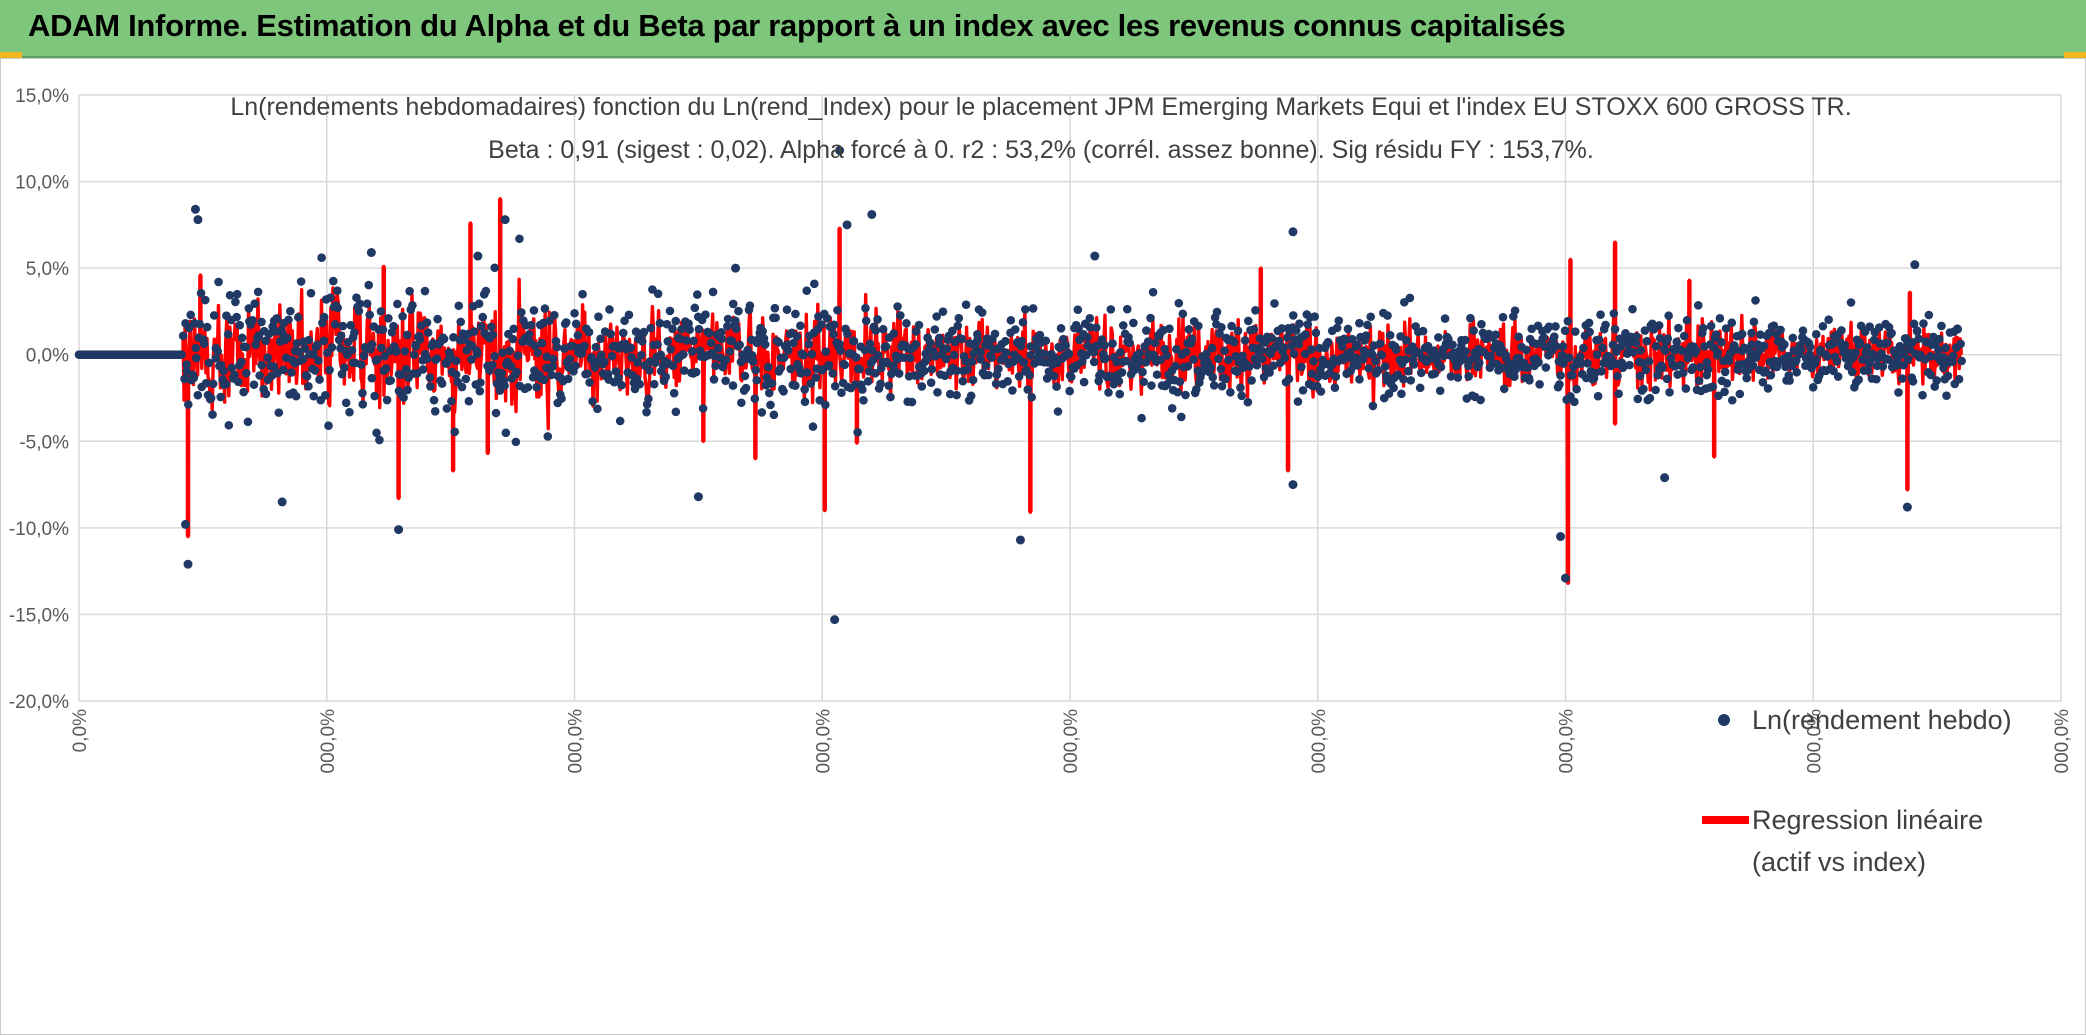 This screenshot has height=1036, width=2086. Describe the element at coordinates (576, 741) in the screenshot. I see `x-tick-label: 000,0%` at that location.